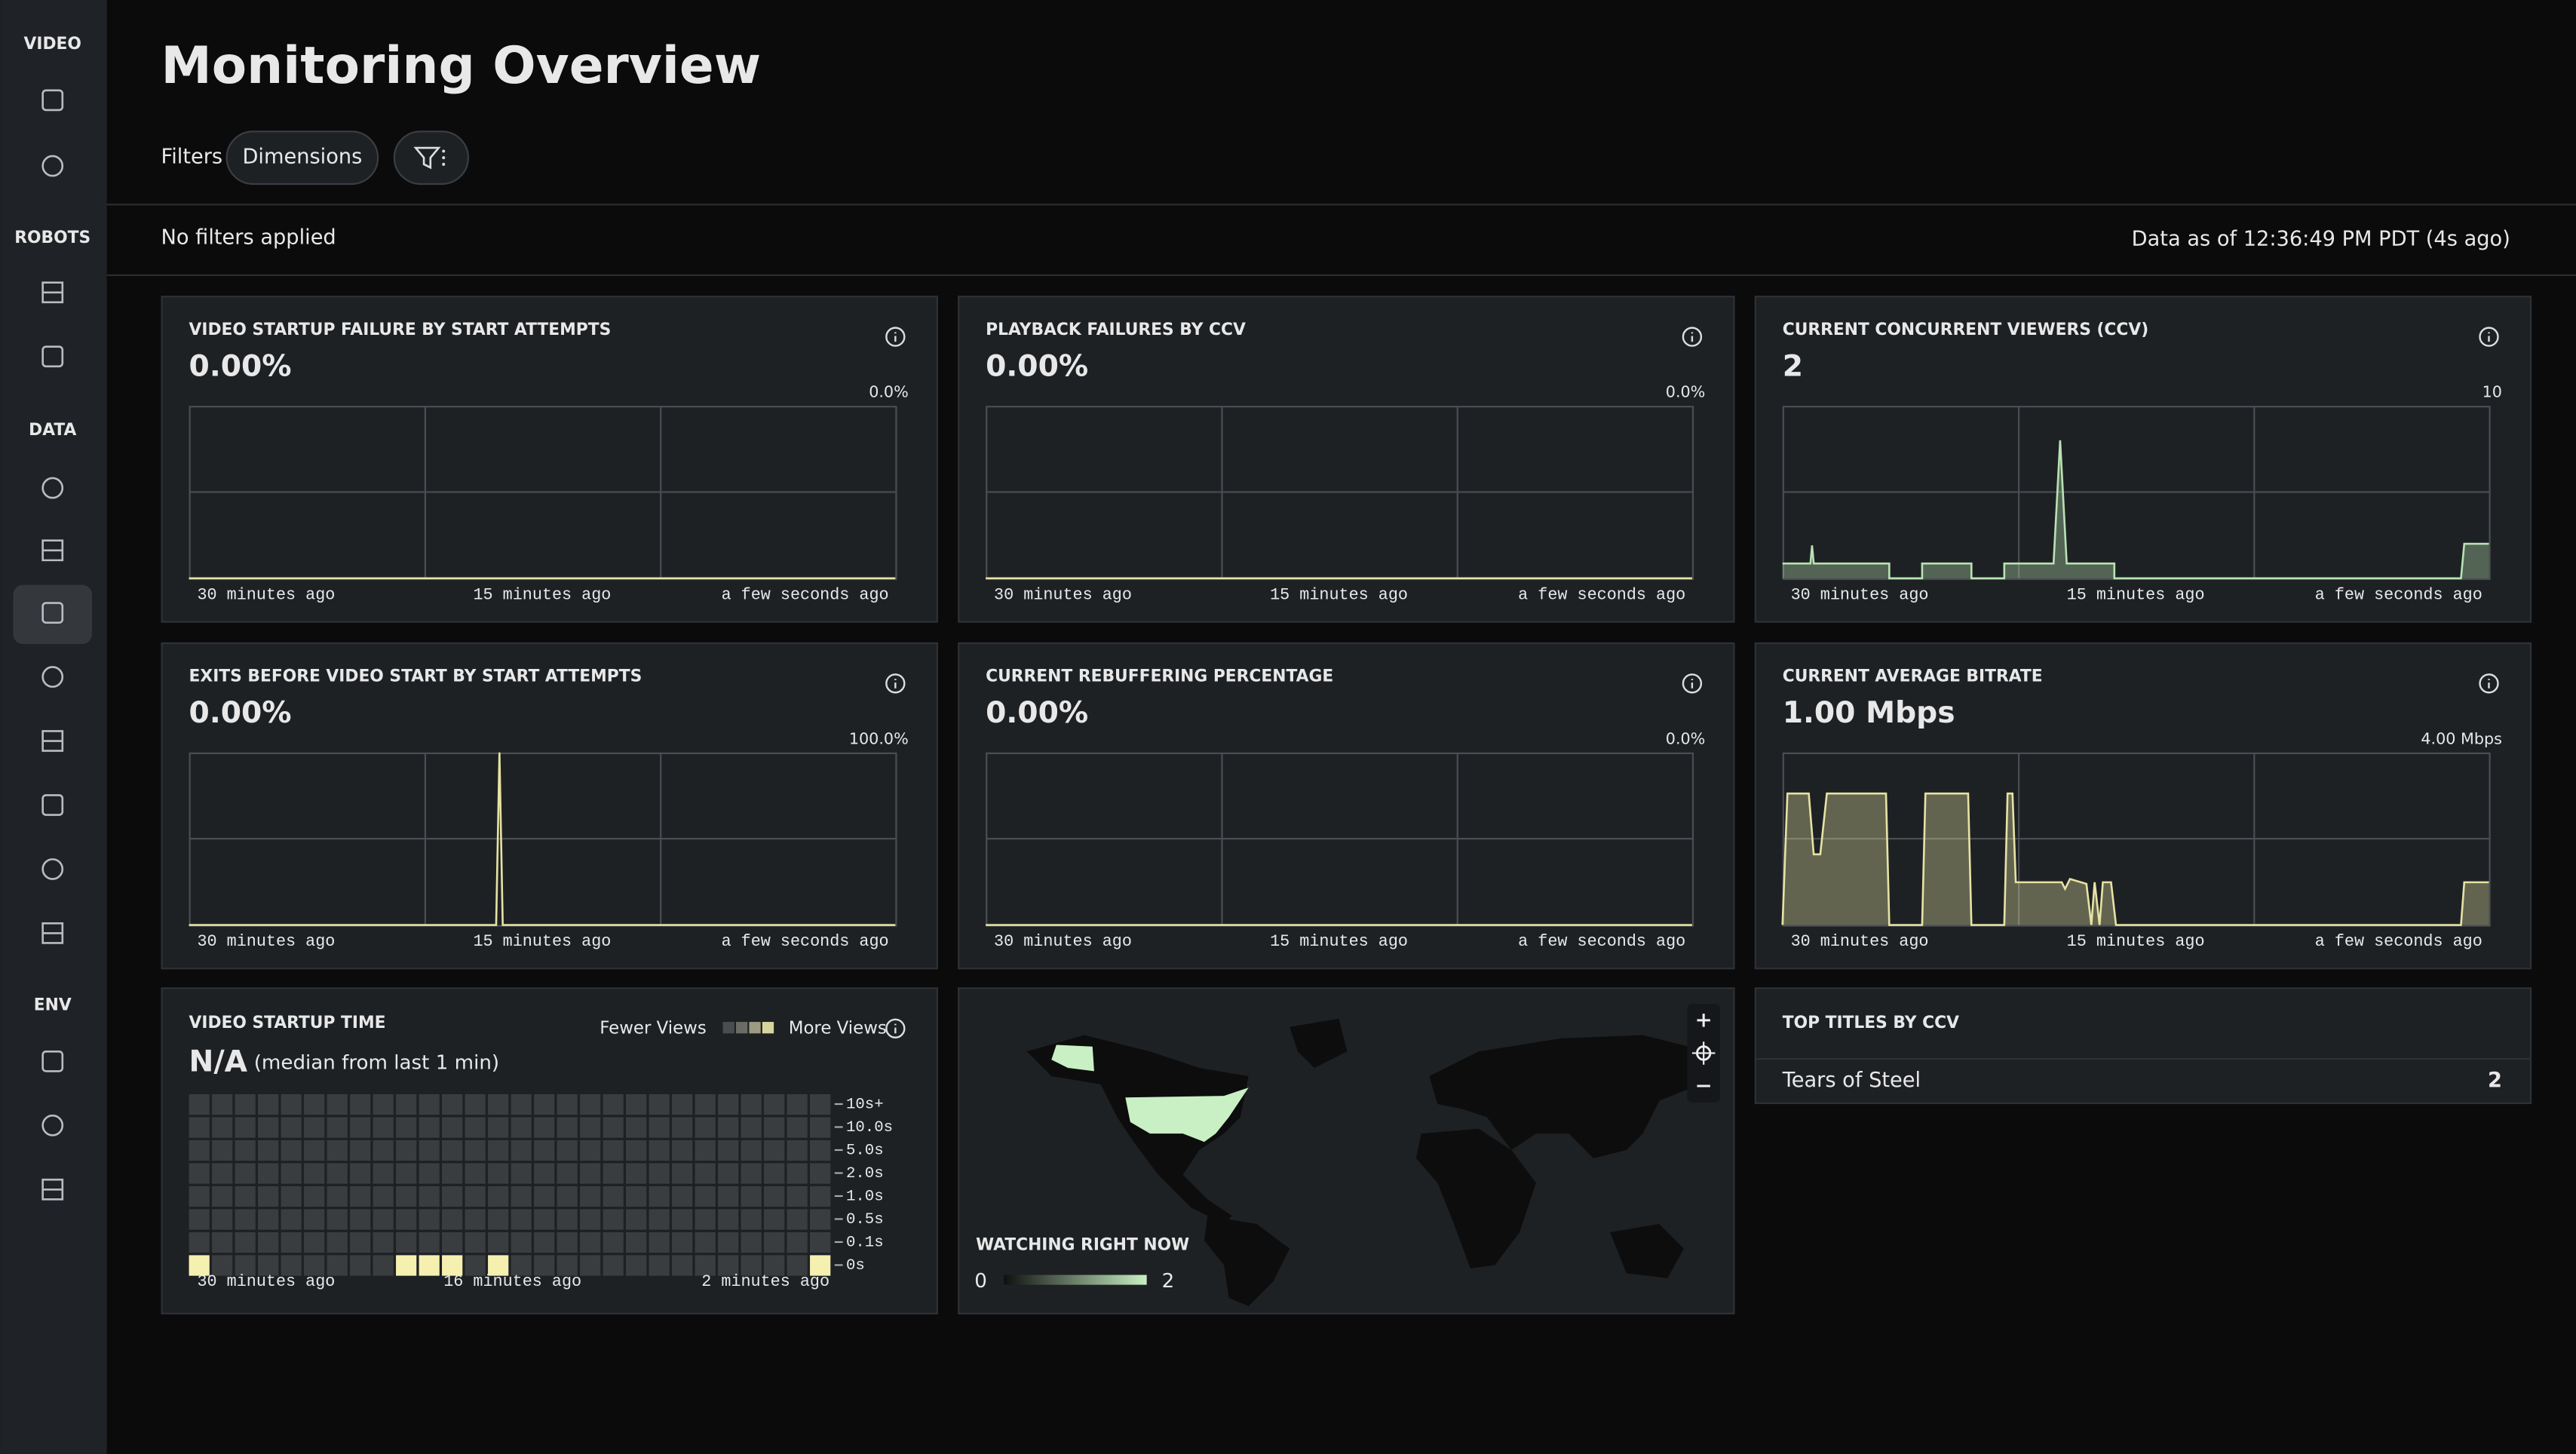 The height and width of the screenshot is (1454, 2576). I want to click on zoom-in, so click(1703, 1020).